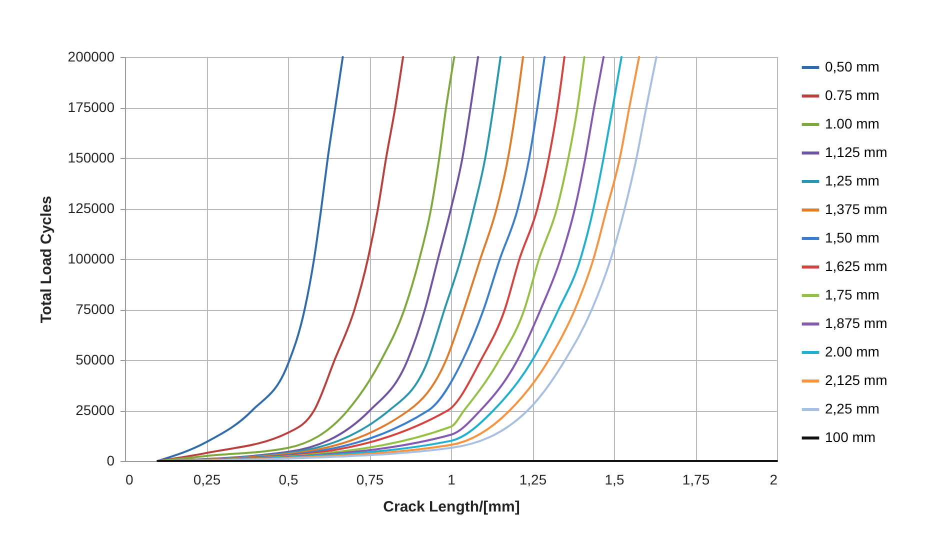 The image size is (941, 550). What do you see at coordinates (452, 480) in the screenshot?
I see `x-tick-label: 1` at bounding box center [452, 480].